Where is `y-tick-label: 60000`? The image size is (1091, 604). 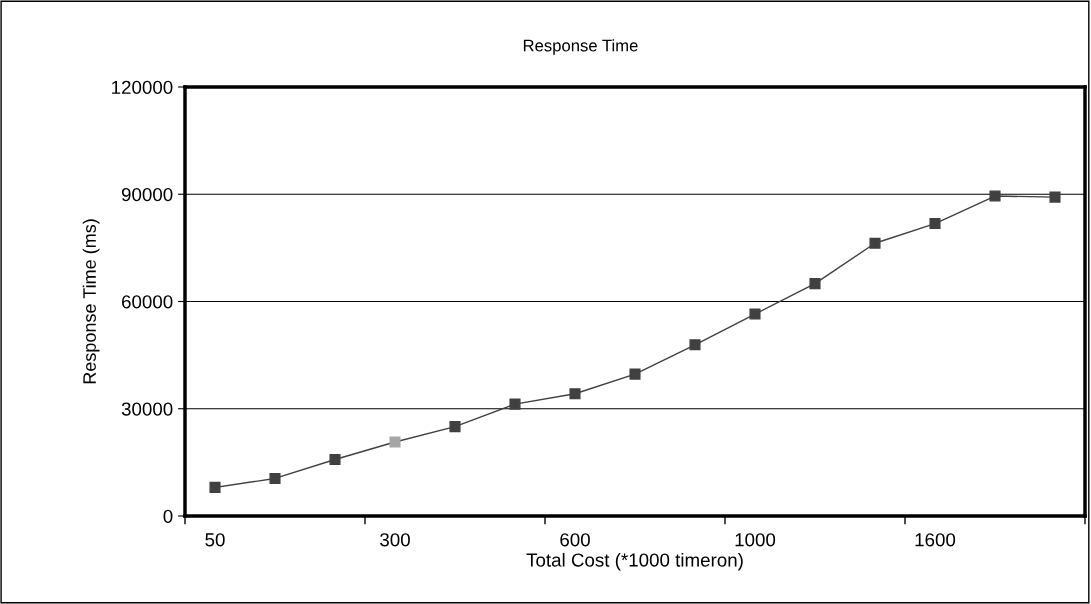 y-tick-label: 60000 is located at coordinates (147, 302).